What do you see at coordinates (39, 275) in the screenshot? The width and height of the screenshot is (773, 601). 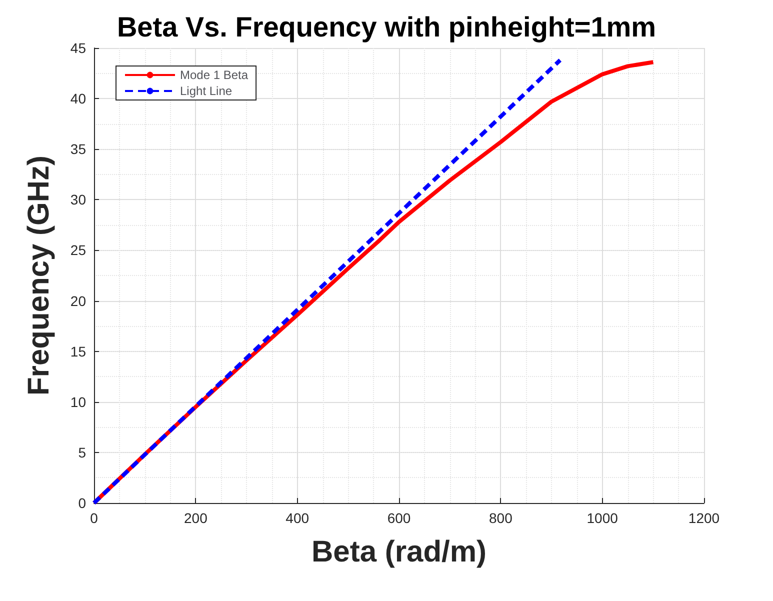 I see `y-axis-title: Frequency (GHz)` at bounding box center [39, 275].